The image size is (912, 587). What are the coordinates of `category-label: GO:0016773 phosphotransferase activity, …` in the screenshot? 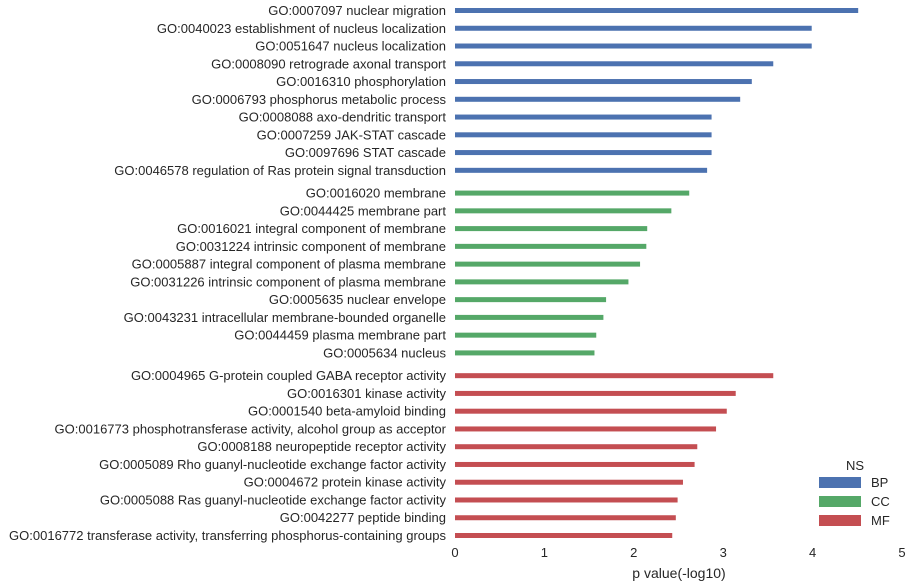 It's located at (251, 428).